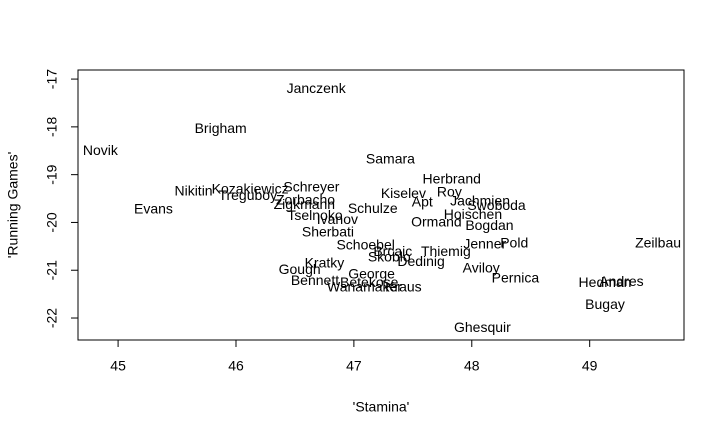 This screenshot has height=437, width=725. Describe the element at coordinates (489, 225) in the screenshot. I see `point-label: Bogdan` at that location.